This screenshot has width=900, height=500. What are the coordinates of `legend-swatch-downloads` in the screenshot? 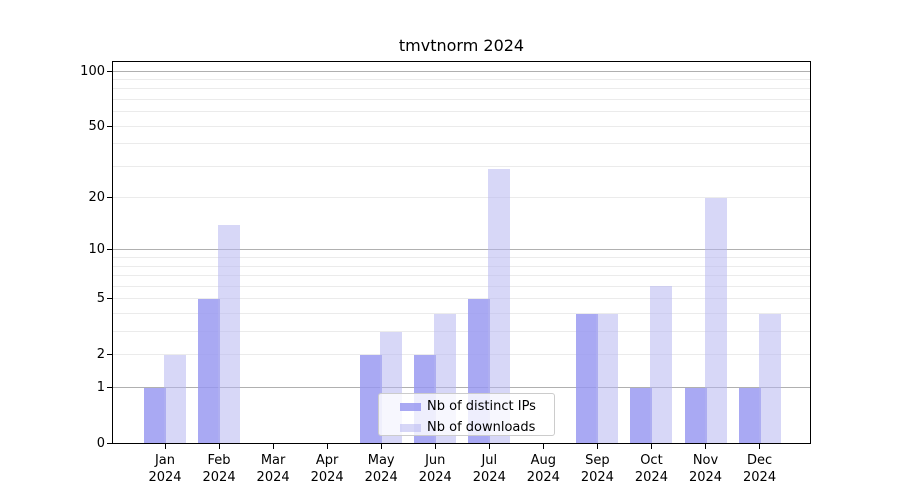 It's located at (410, 427).